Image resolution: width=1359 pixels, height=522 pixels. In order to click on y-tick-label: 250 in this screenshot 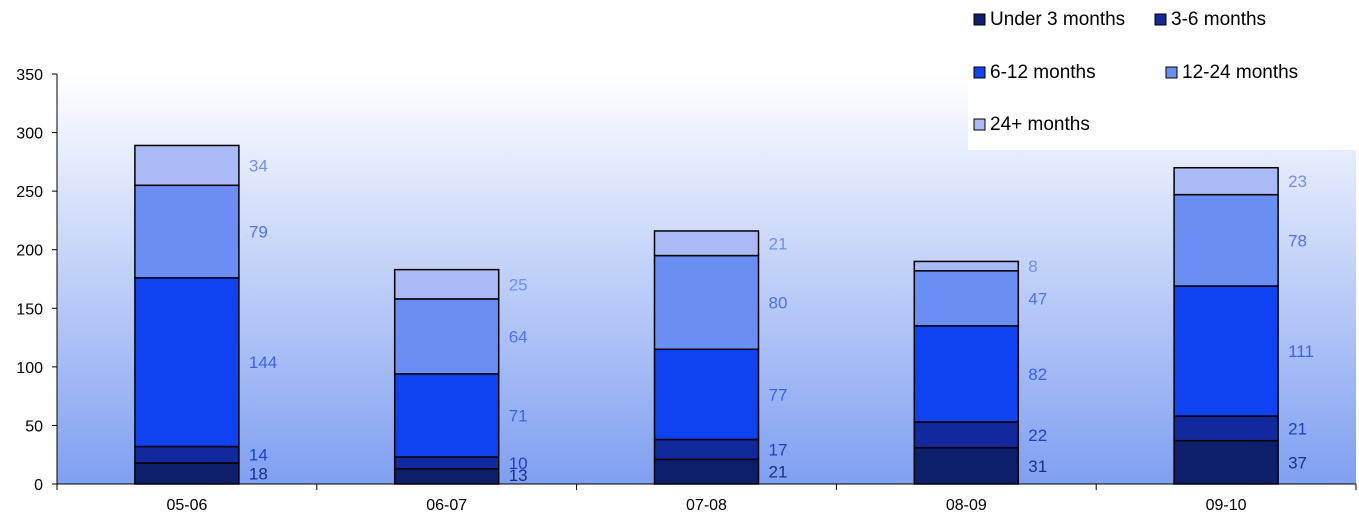, I will do `click(29, 192)`.